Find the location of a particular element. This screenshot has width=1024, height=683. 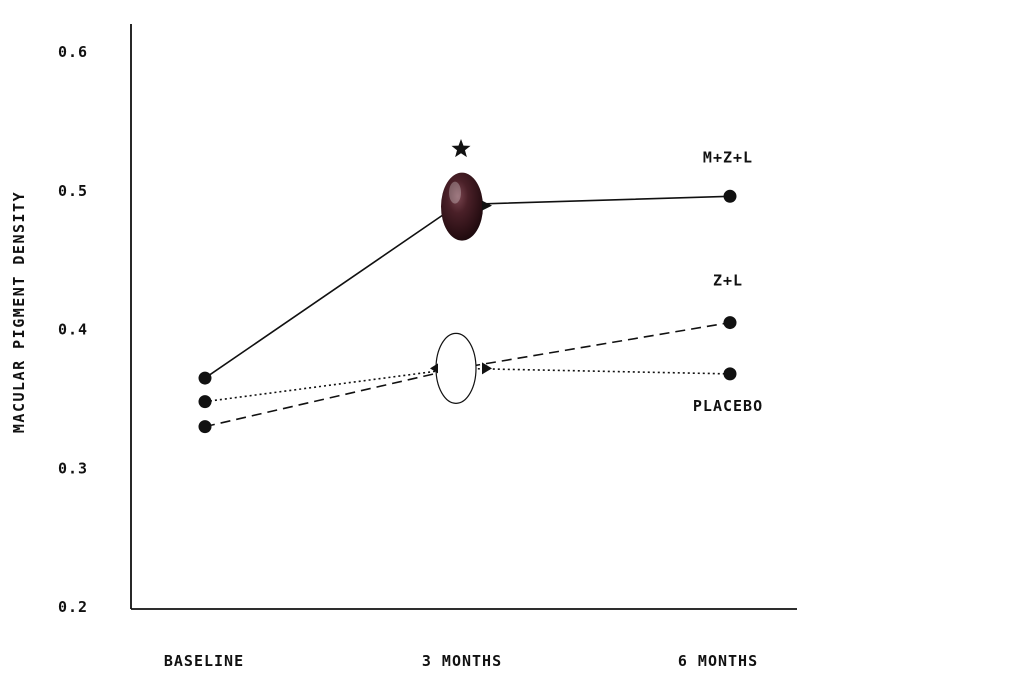

white-capsule-right-arrow-icon is located at coordinates (487, 368).